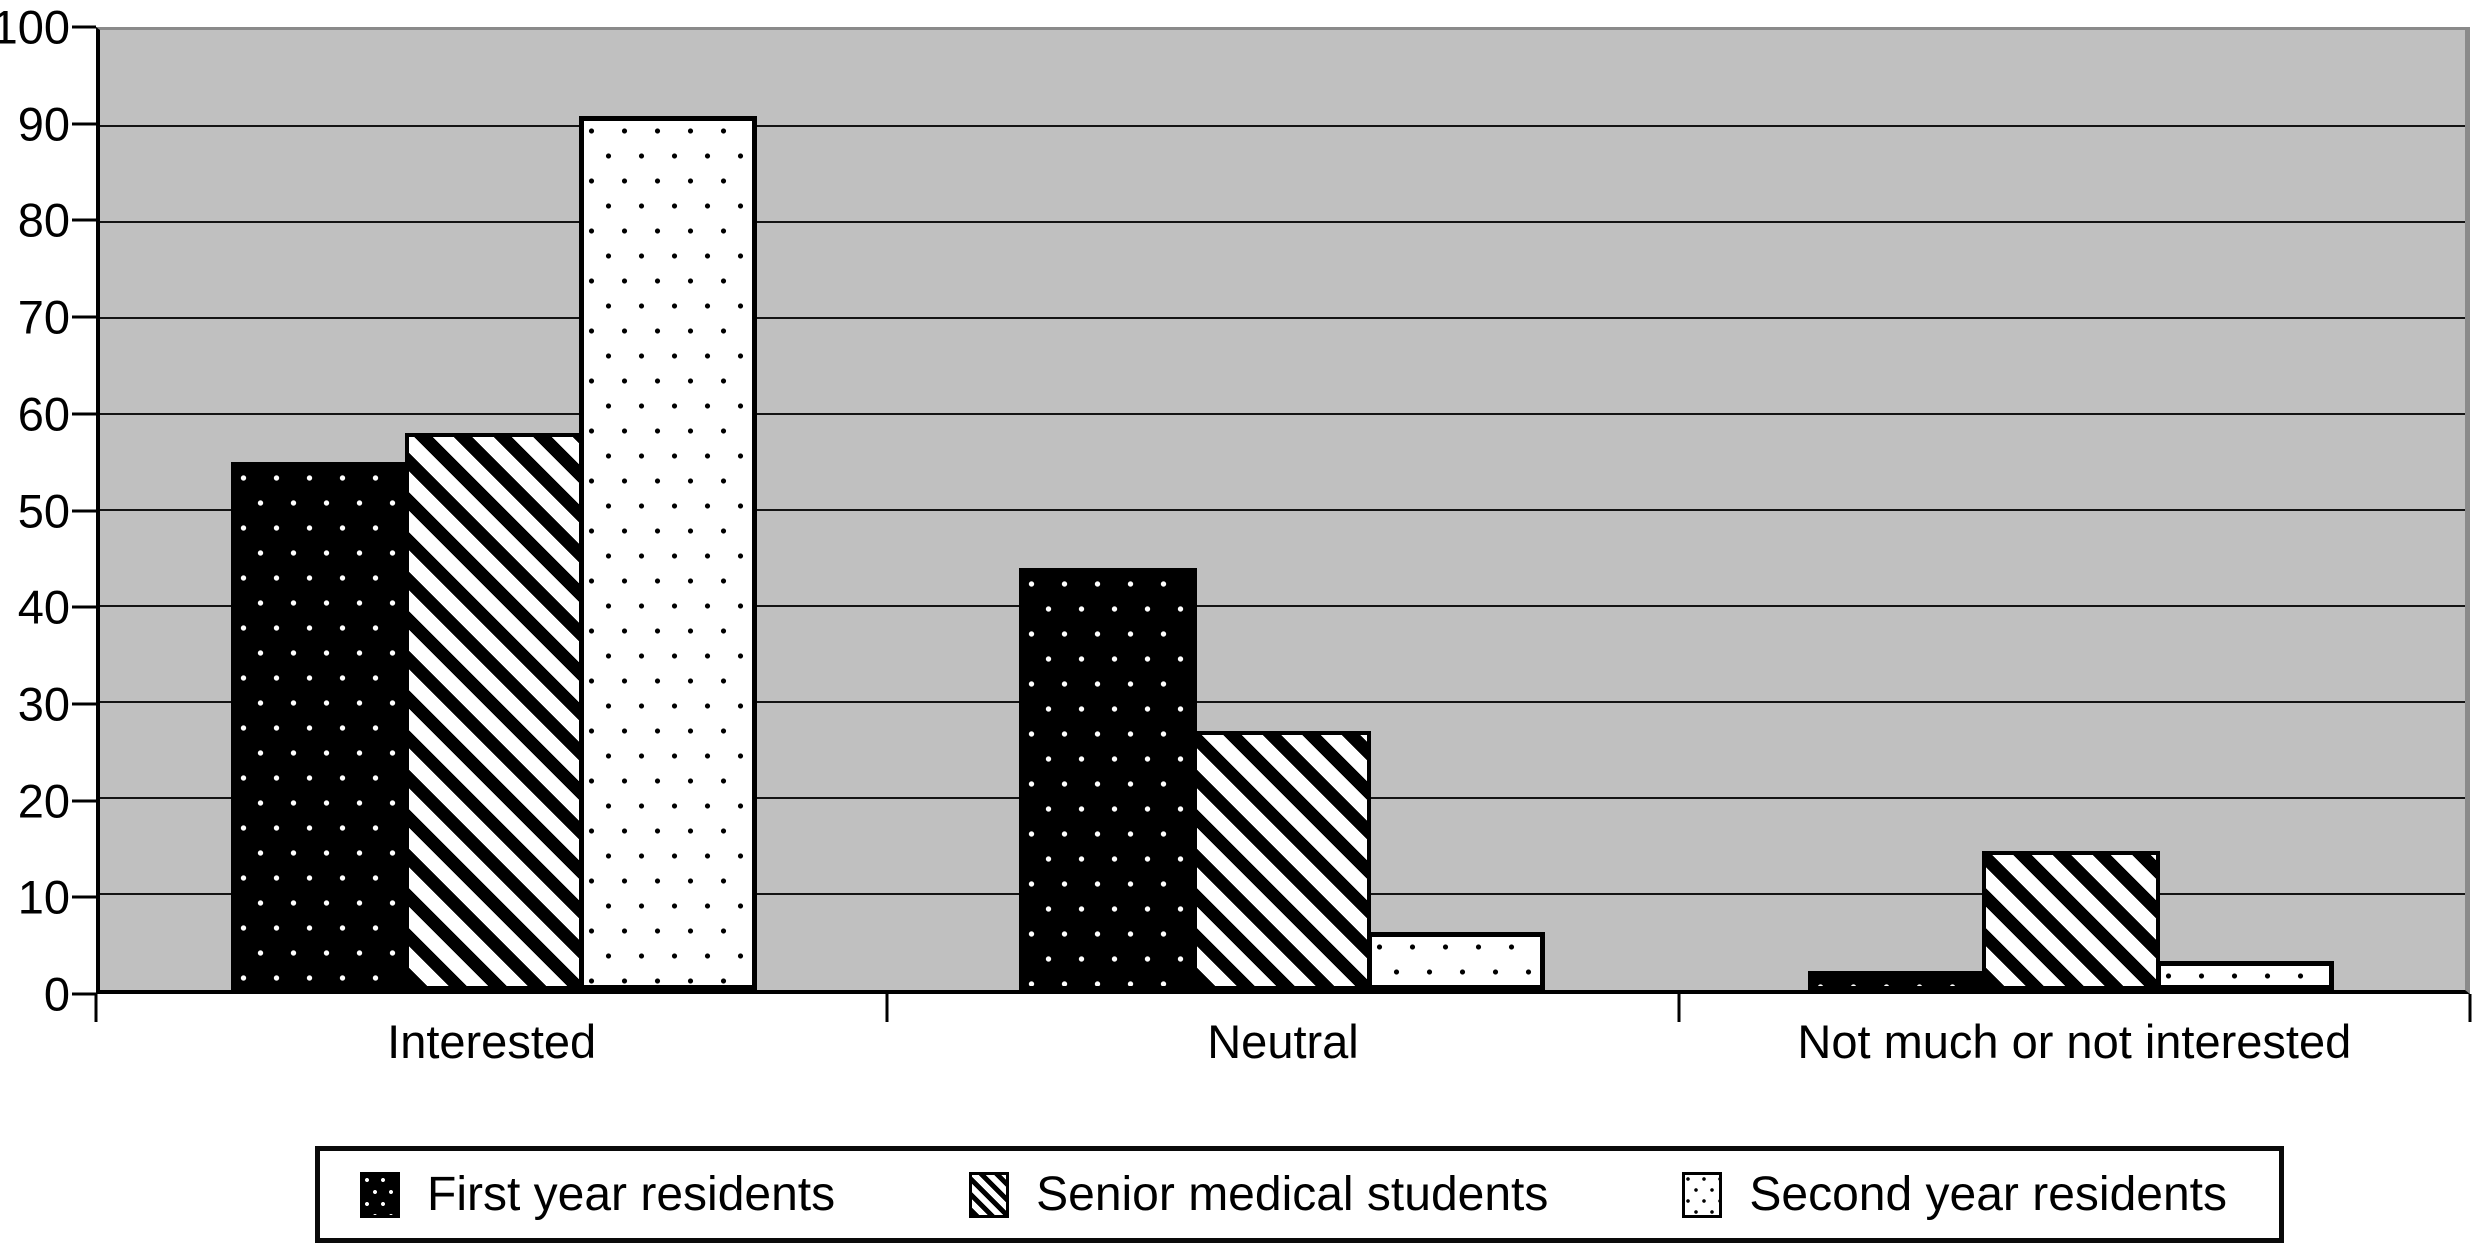 This screenshot has height=1249, width=2477. What do you see at coordinates (1702, 1194) in the screenshot?
I see `legend-swatch-white-with-black-dots` at bounding box center [1702, 1194].